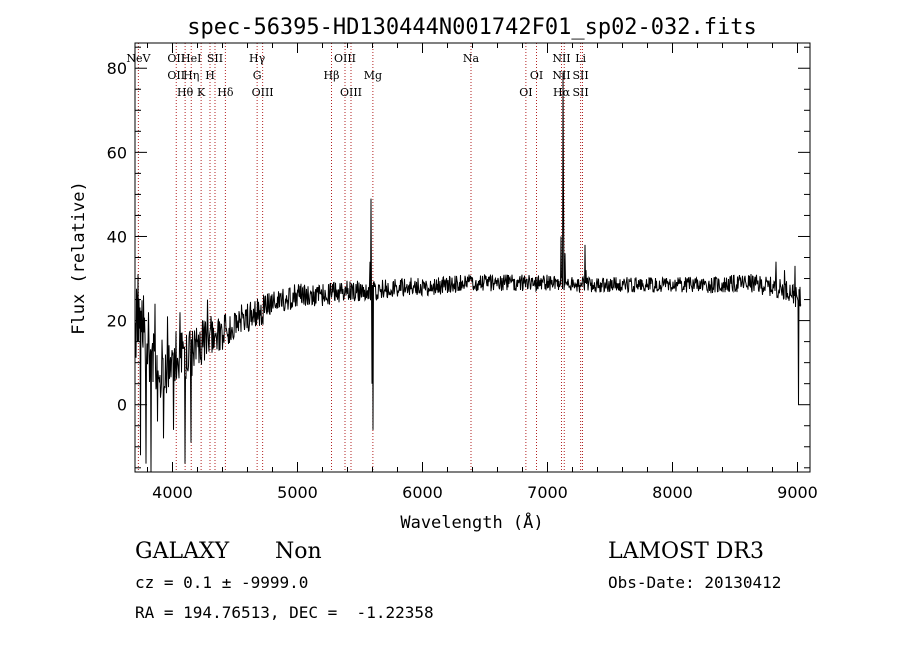 The width and height of the screenshot is (900, 649). I want to click on emission-line-label: Li, so click(580, 58).